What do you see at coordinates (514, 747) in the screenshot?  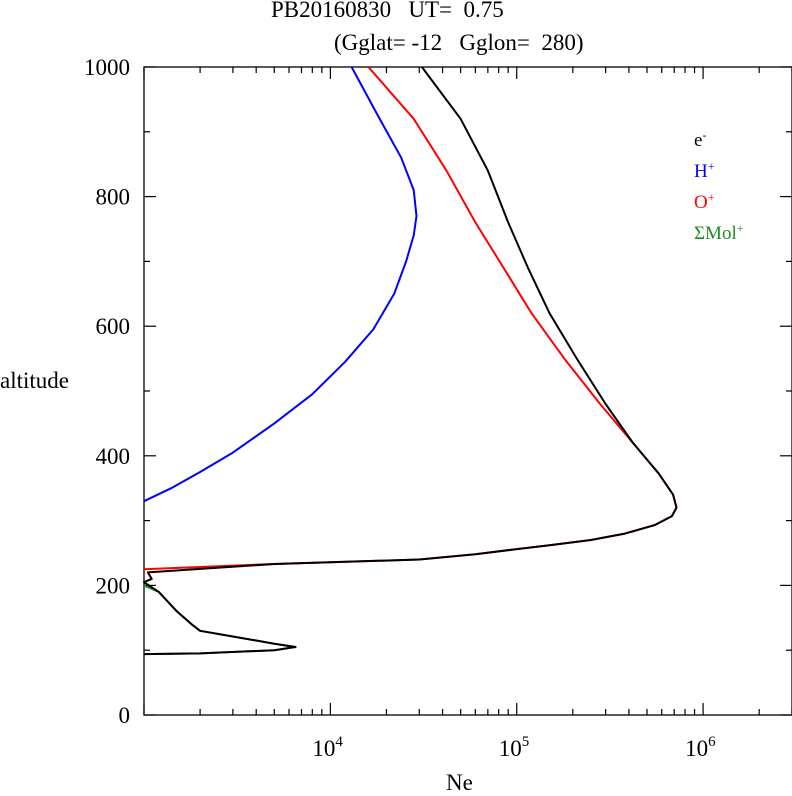 I see `x-tick-label: 10⁵` at bounding box center [514, 747].